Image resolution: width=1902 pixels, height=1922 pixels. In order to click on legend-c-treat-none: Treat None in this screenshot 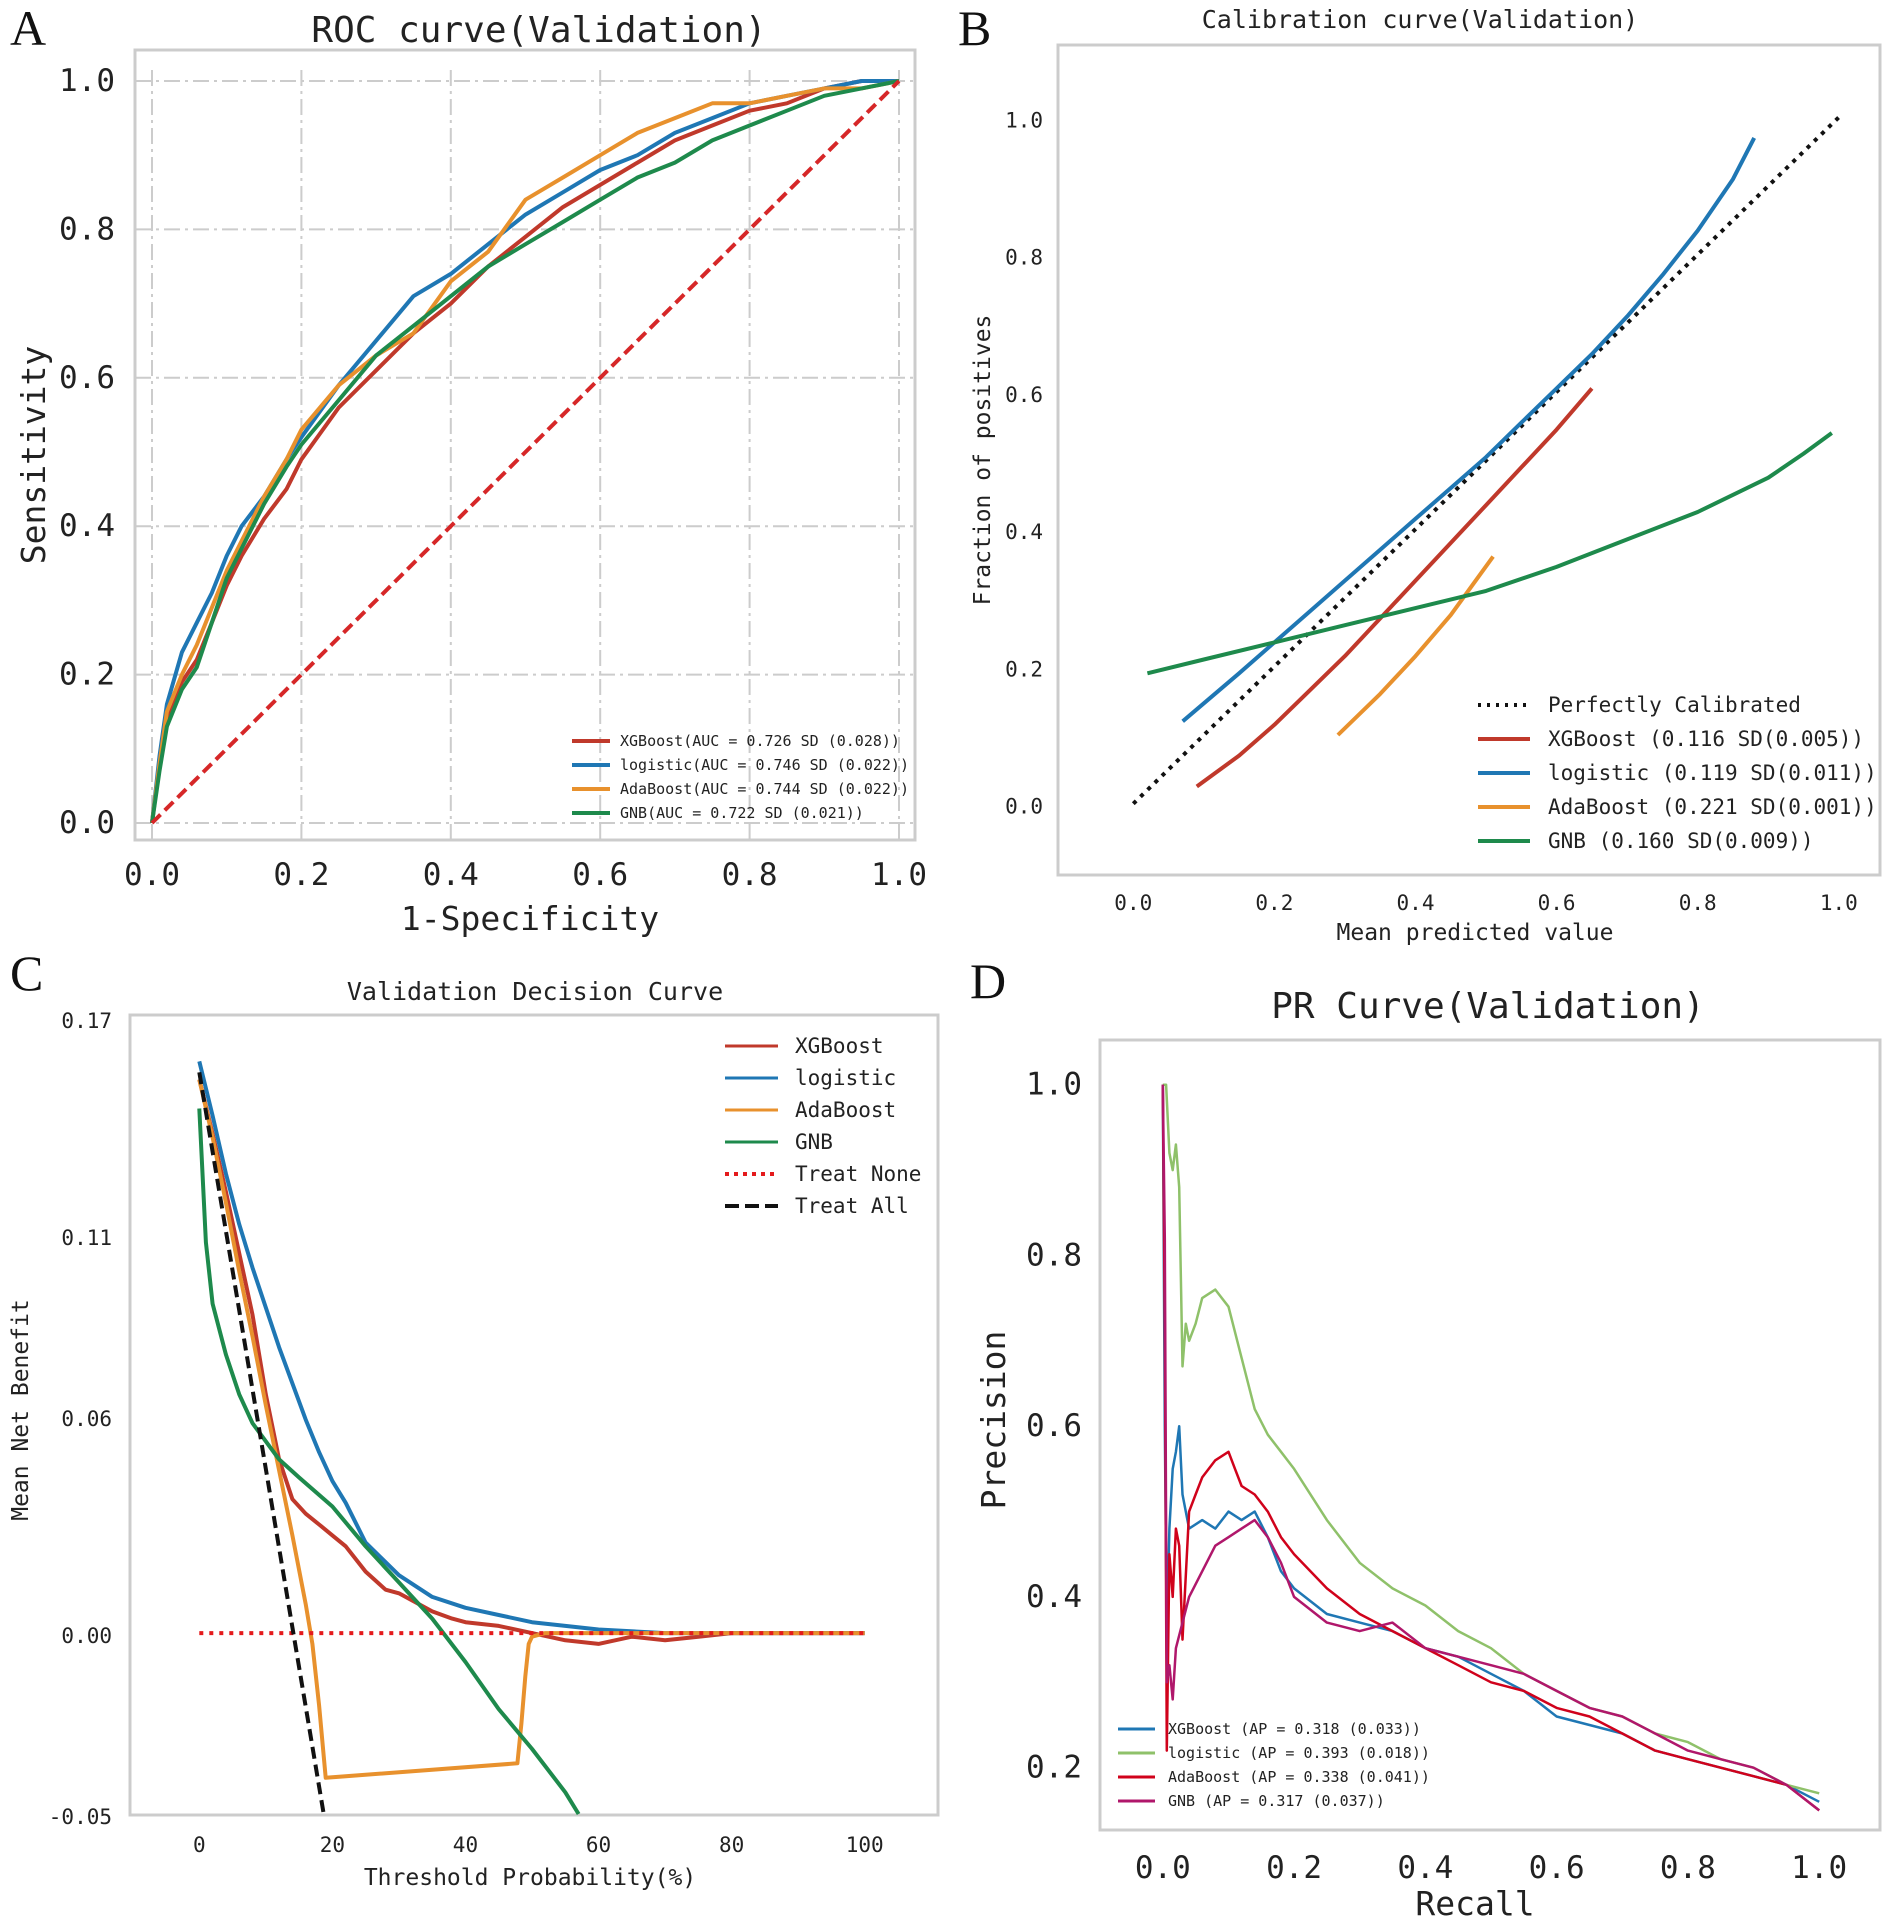, I will do `click(858, 1174)`.